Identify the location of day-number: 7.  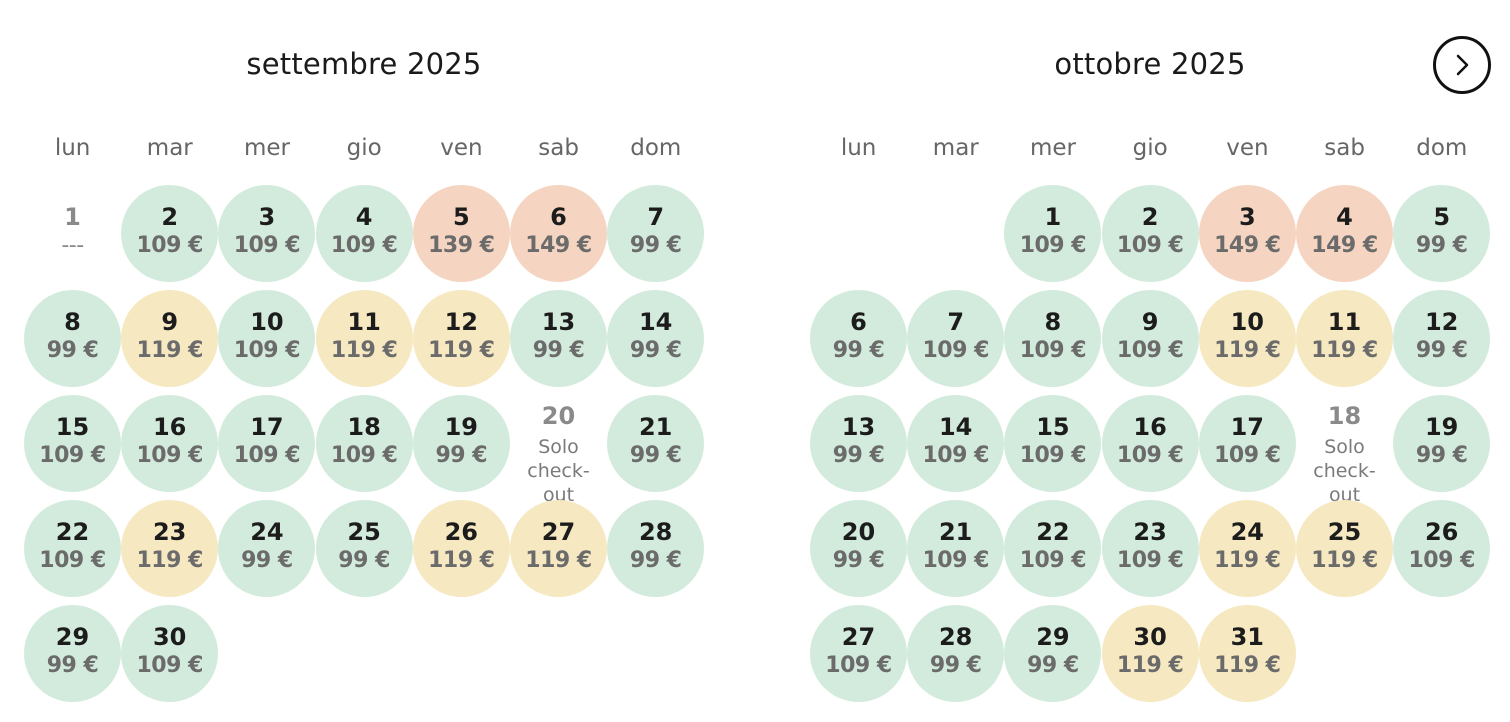
(956, 322).